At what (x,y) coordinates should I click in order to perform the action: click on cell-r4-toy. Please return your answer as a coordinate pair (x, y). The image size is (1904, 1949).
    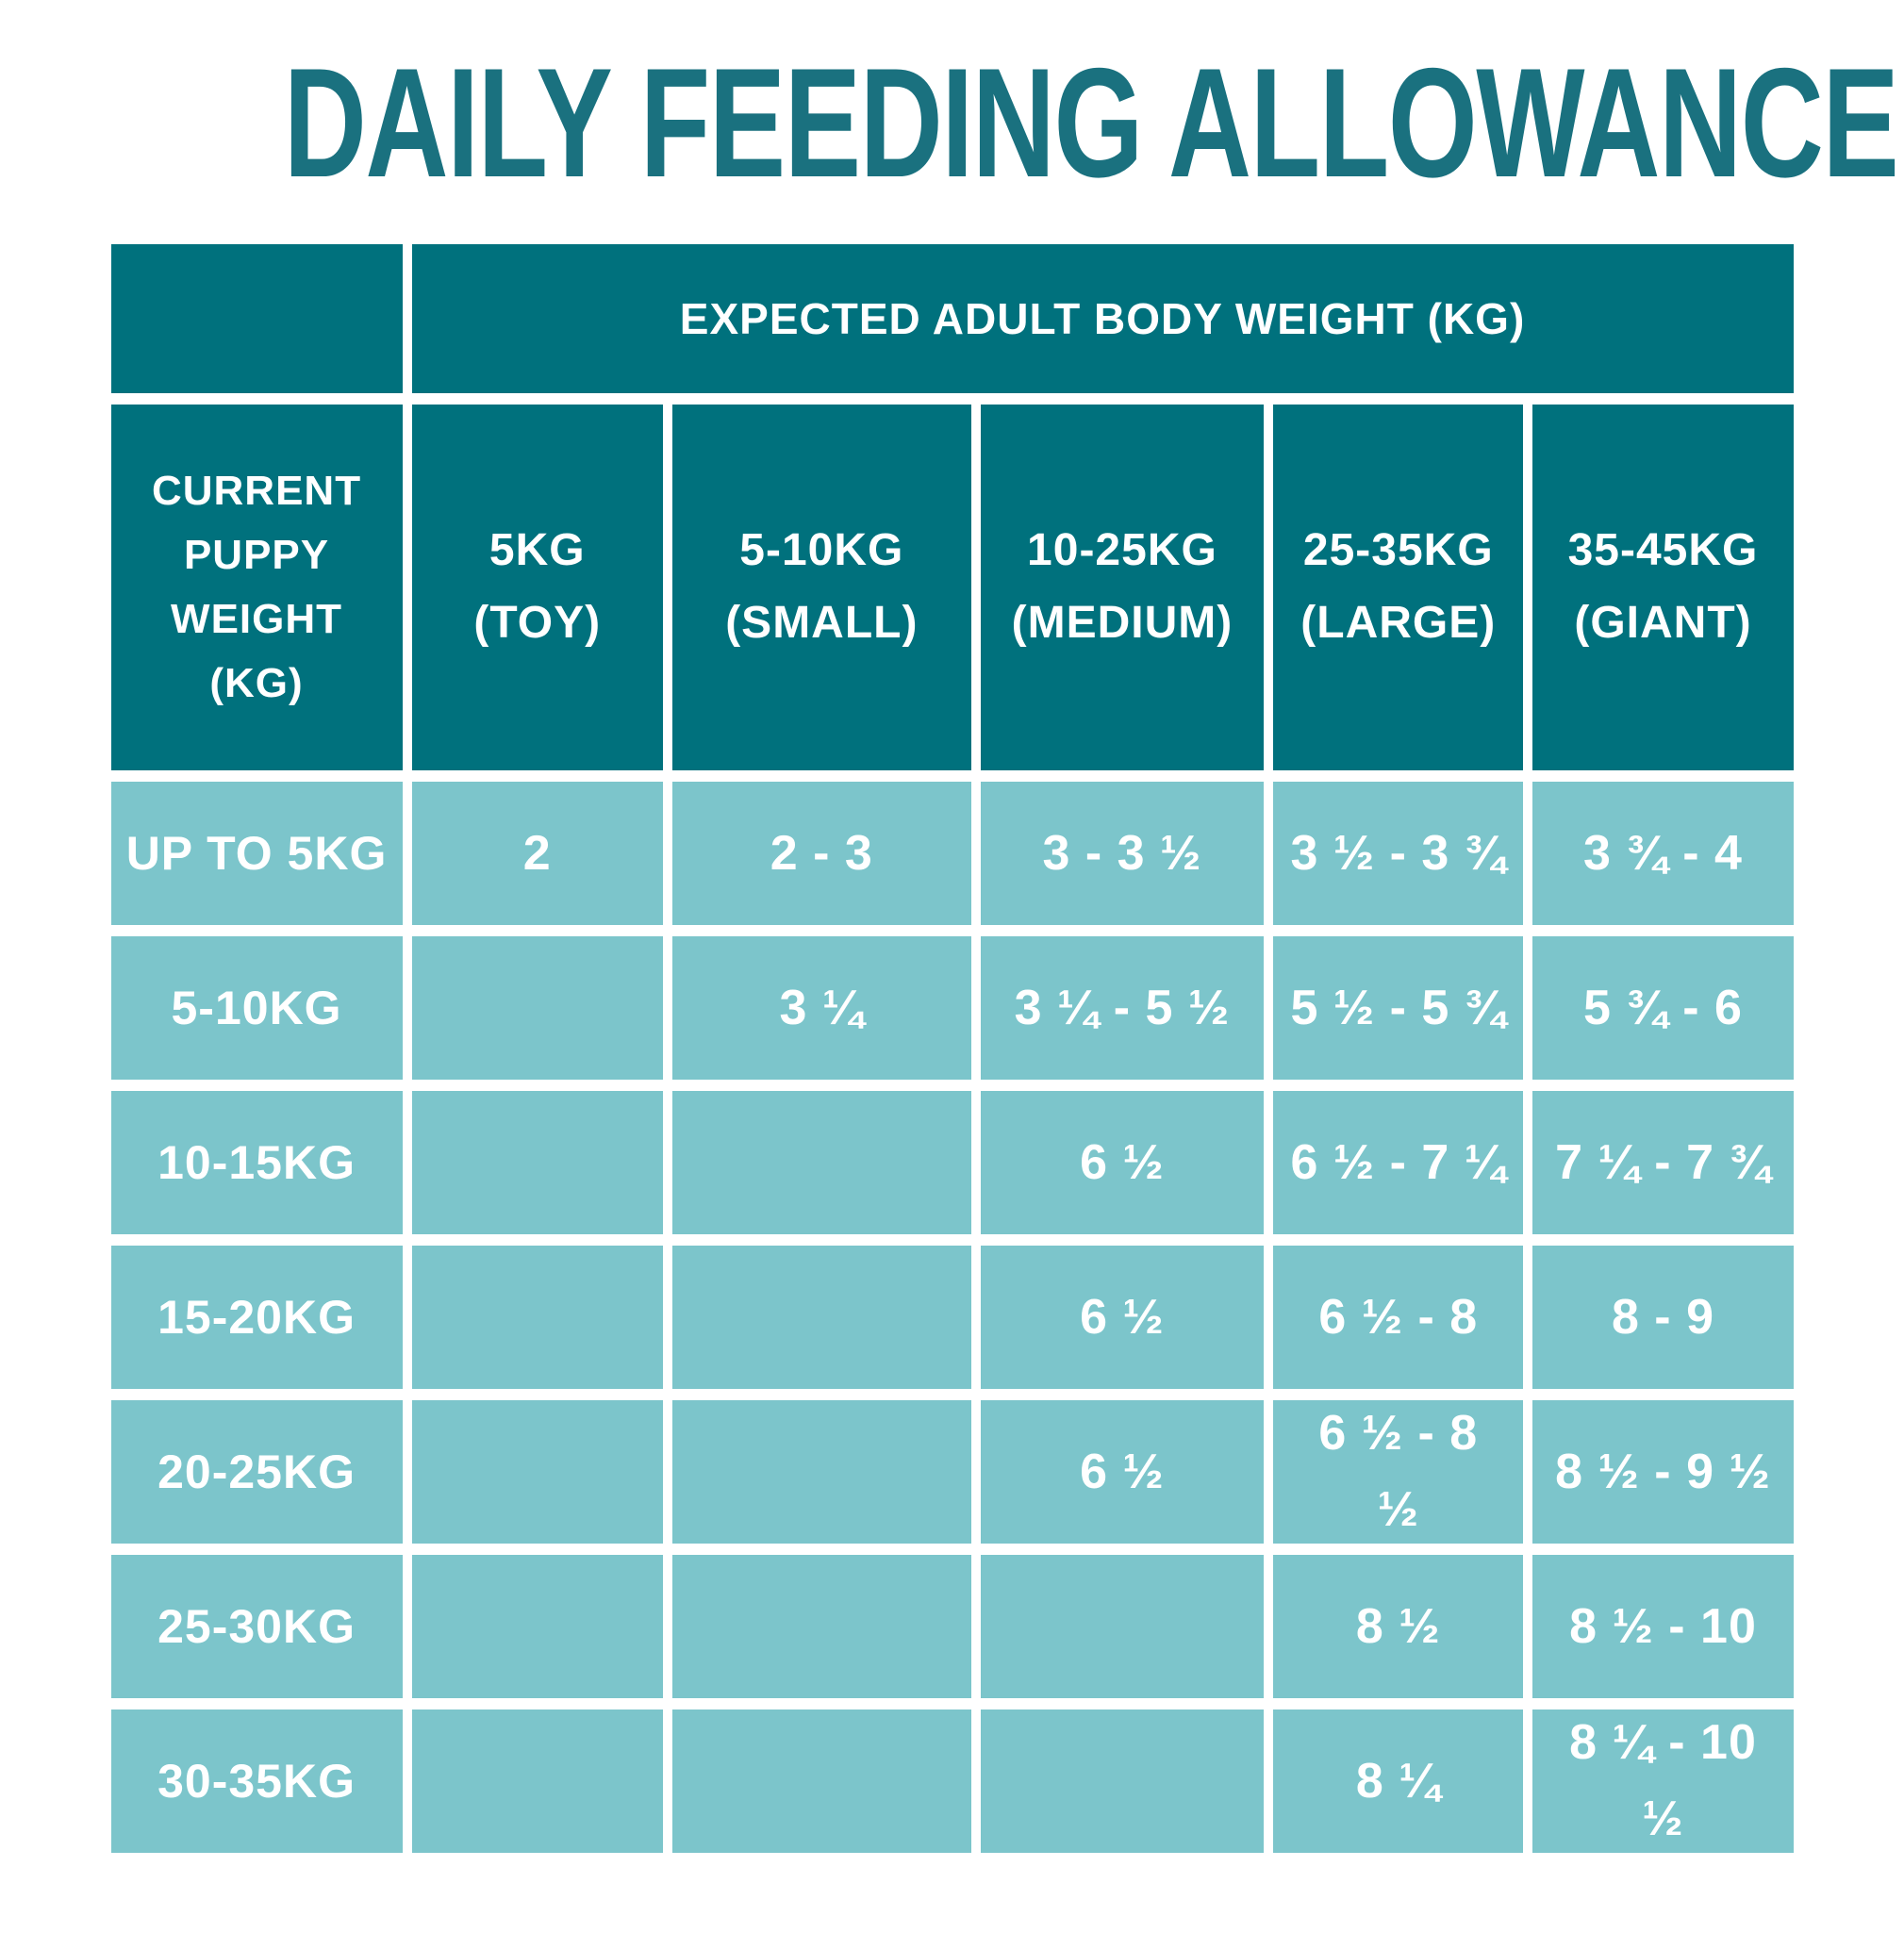
    Looking at the image, I should click on (537, 1318).